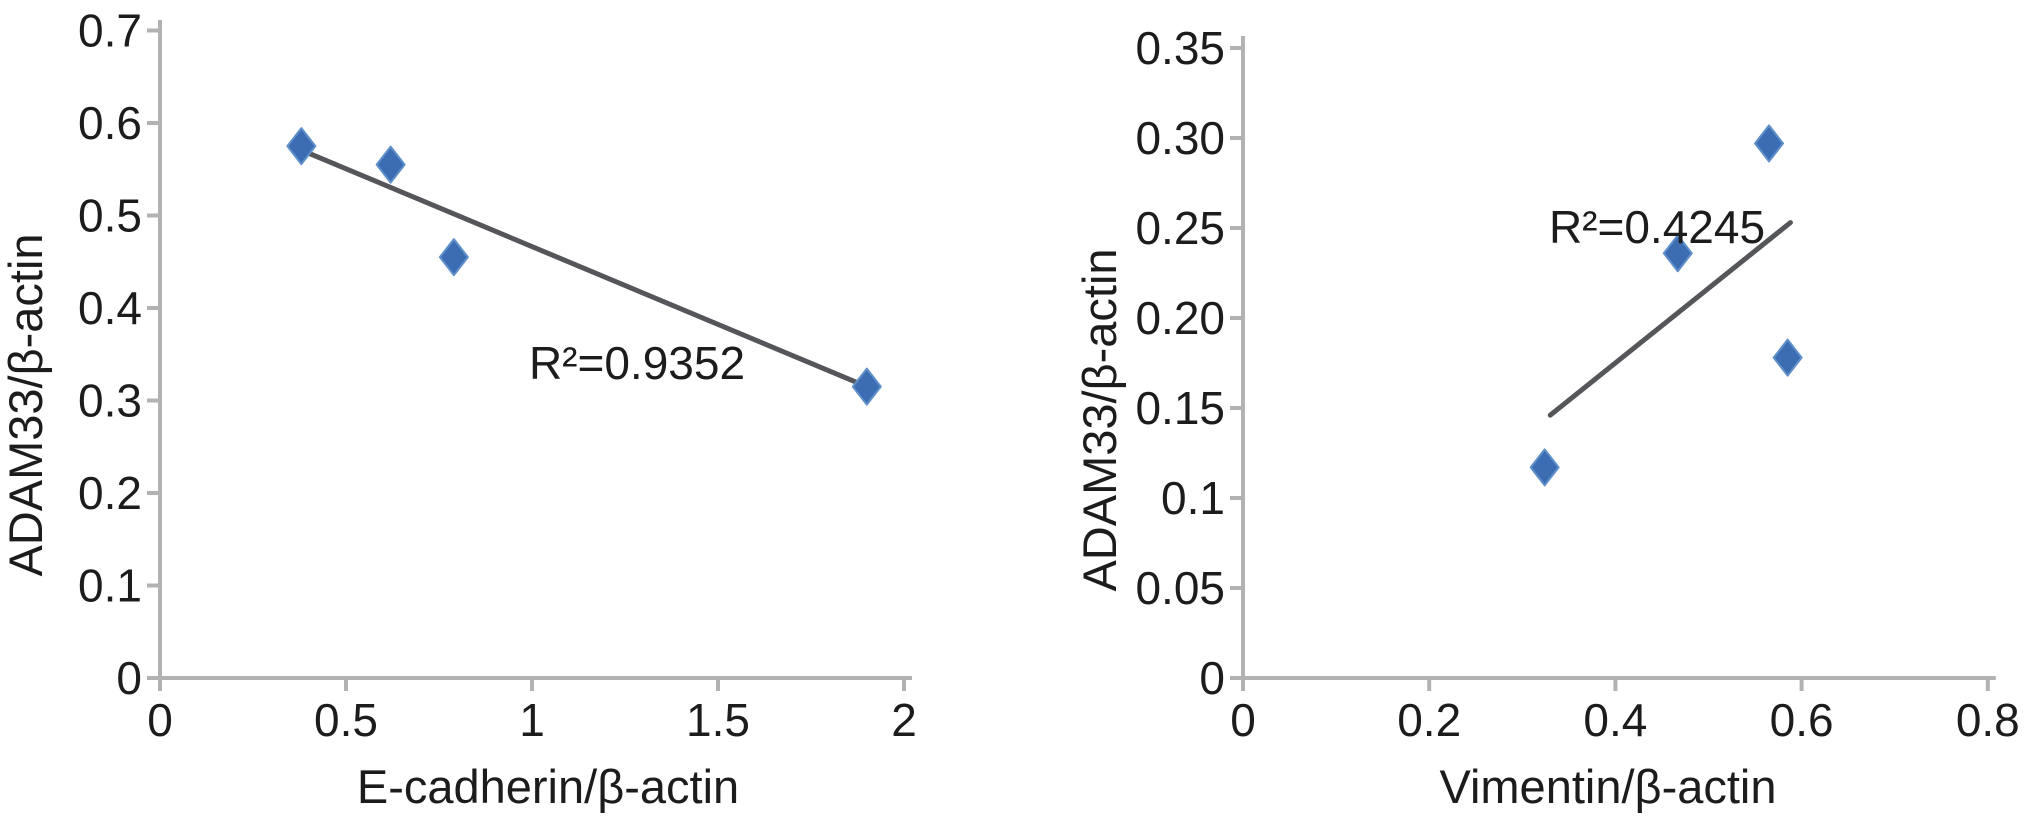 This screenshot has width=2031, height=822. What do you see at coordinates (346, 720) in the screenshot?
I see `x-tick-label: 0.5` at bounding box center [346, 720].